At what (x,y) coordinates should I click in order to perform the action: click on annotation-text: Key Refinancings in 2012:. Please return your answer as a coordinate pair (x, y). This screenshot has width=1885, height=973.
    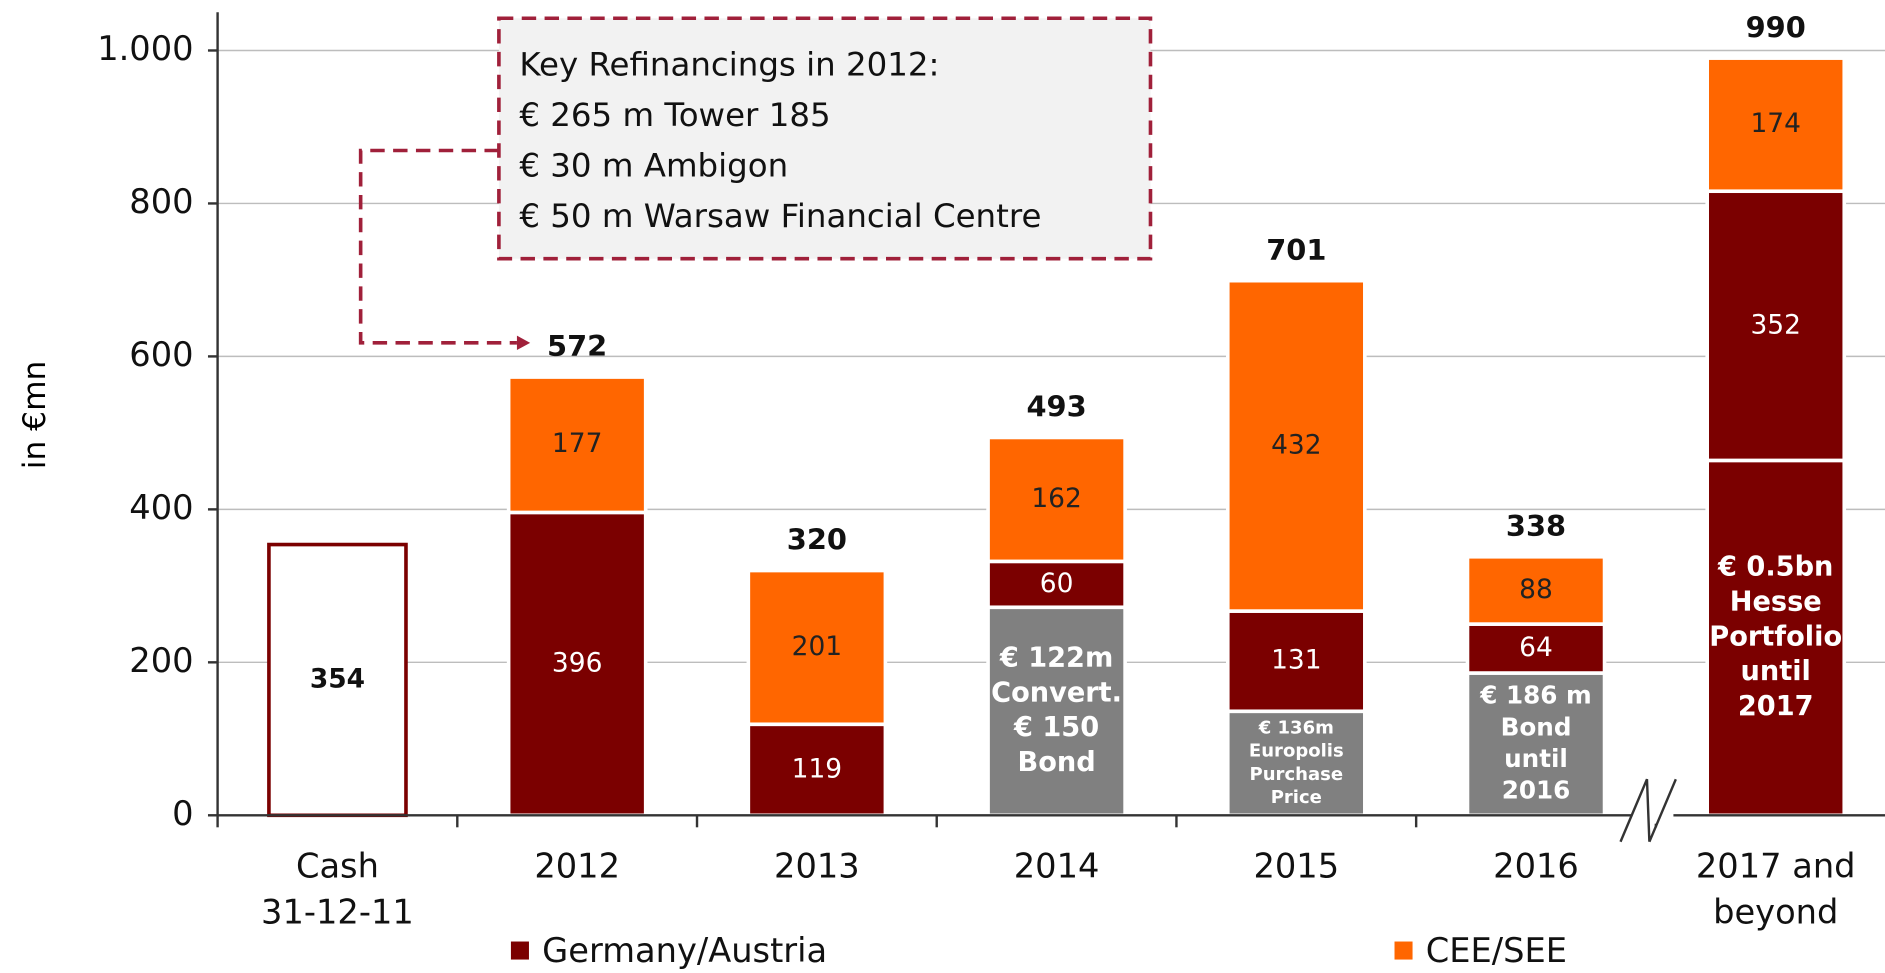
    Looking at the image, I should click on (729, 64).